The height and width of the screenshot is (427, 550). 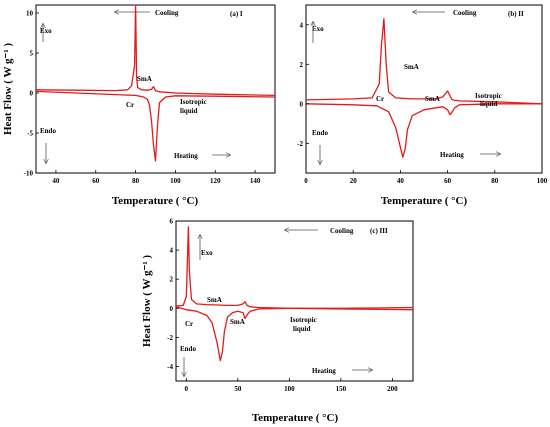 I want to click on panel-a-label: (a) I, so click(x=236, y=14).